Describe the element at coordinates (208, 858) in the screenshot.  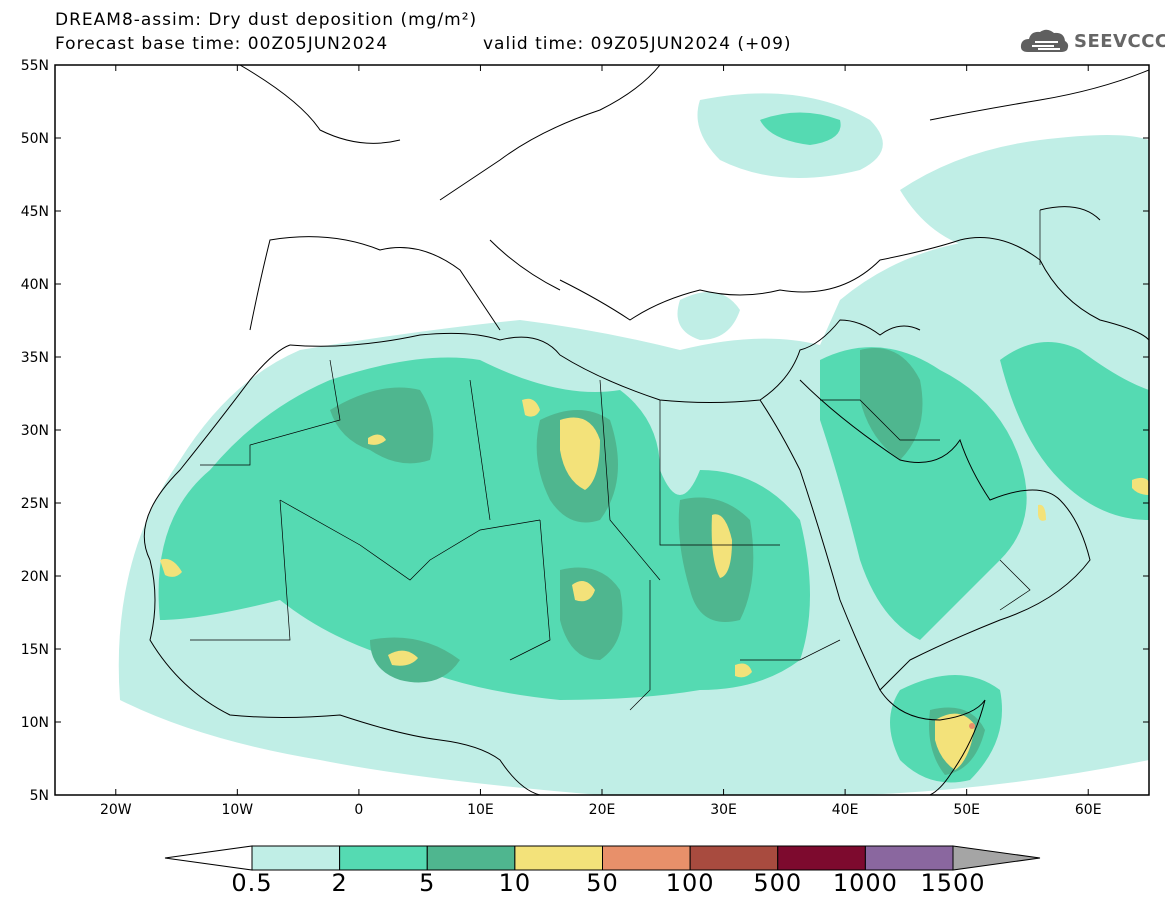
I see `colorbar-low-arrow` at that location.